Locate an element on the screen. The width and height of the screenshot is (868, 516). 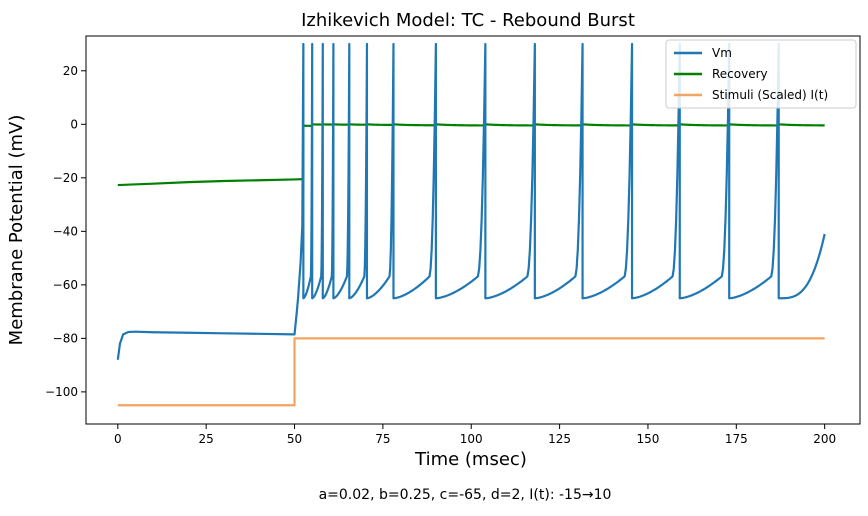
x-tick-label: 75 is located at coordinates (382, 439).